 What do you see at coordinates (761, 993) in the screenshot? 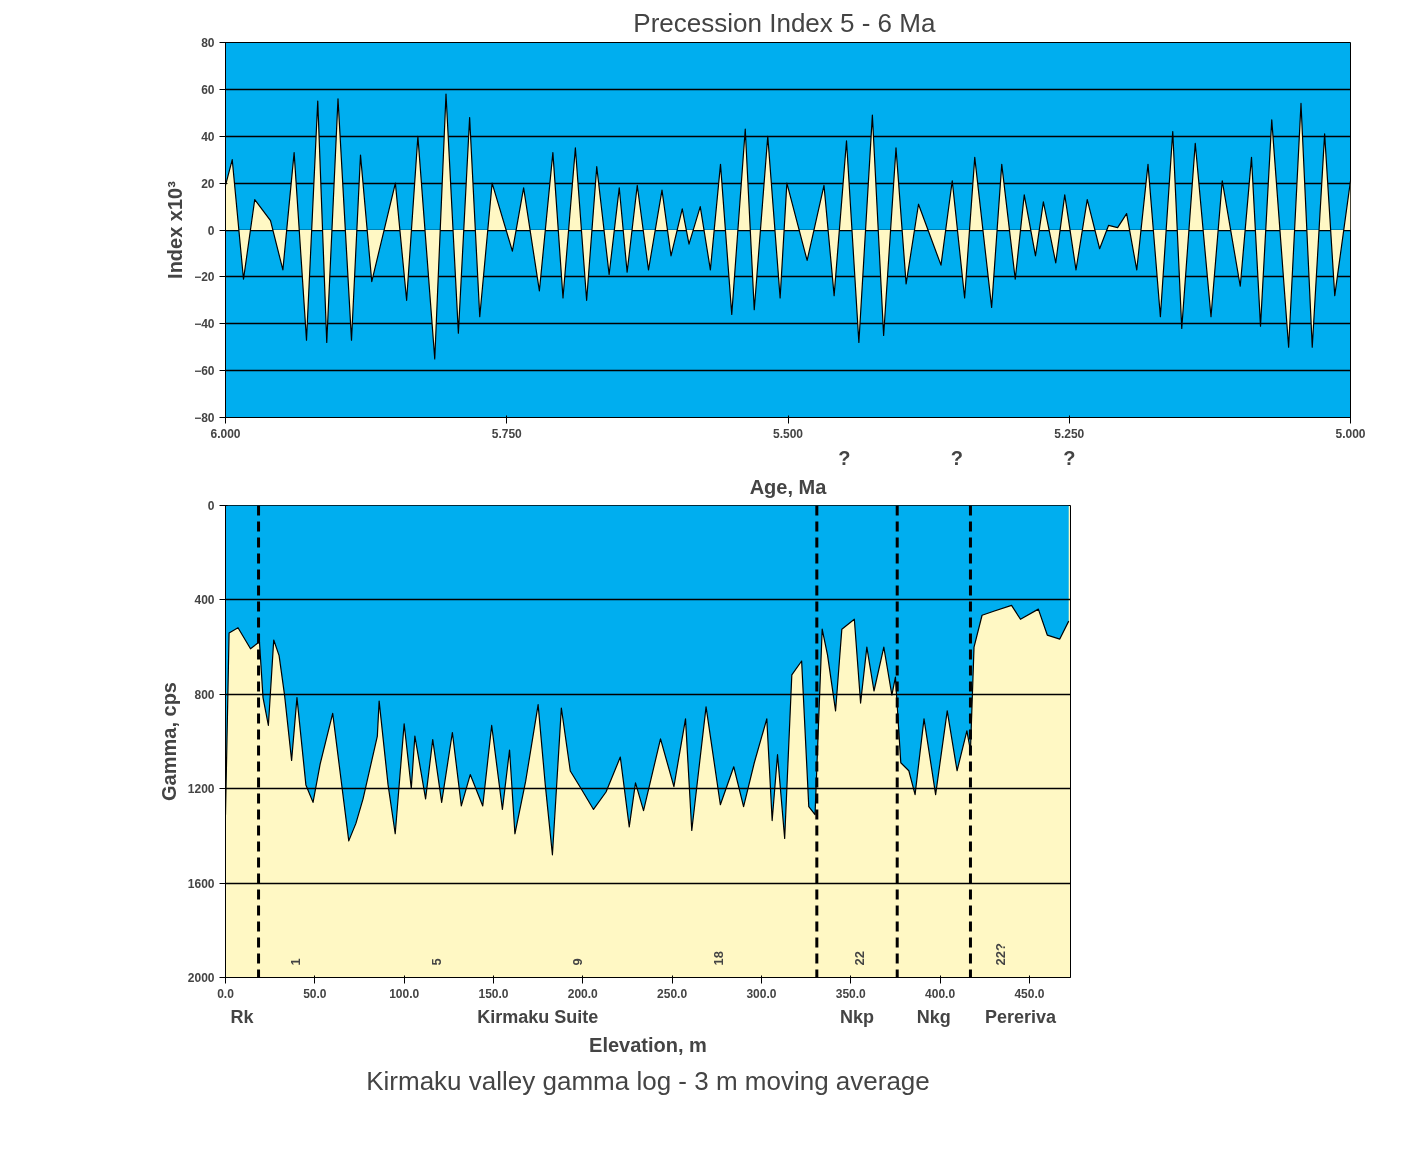
I see `x-tick-label: 300.0` at bounding box center [761, 993].